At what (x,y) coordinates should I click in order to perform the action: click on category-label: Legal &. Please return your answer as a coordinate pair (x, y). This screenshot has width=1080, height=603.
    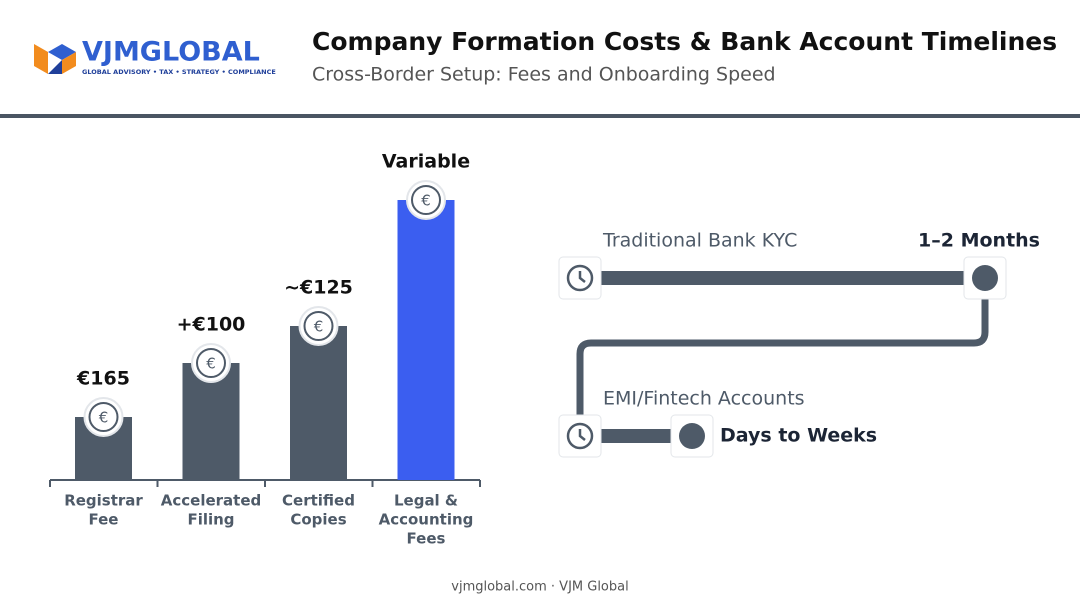
    Looking at the image, I should click on (426, 501).